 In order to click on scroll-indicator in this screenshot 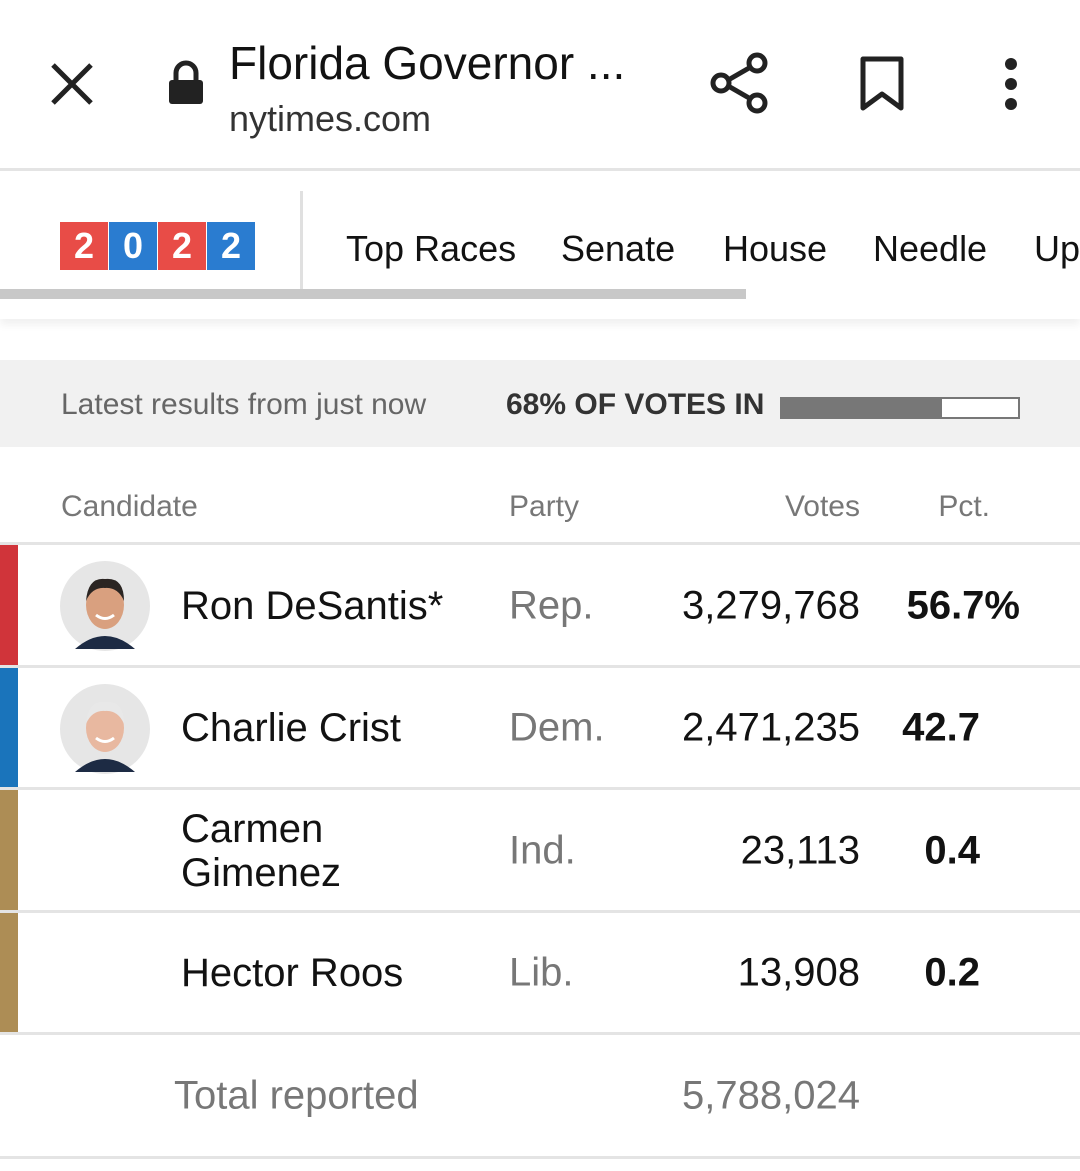, I will do `click(373, 294)`.